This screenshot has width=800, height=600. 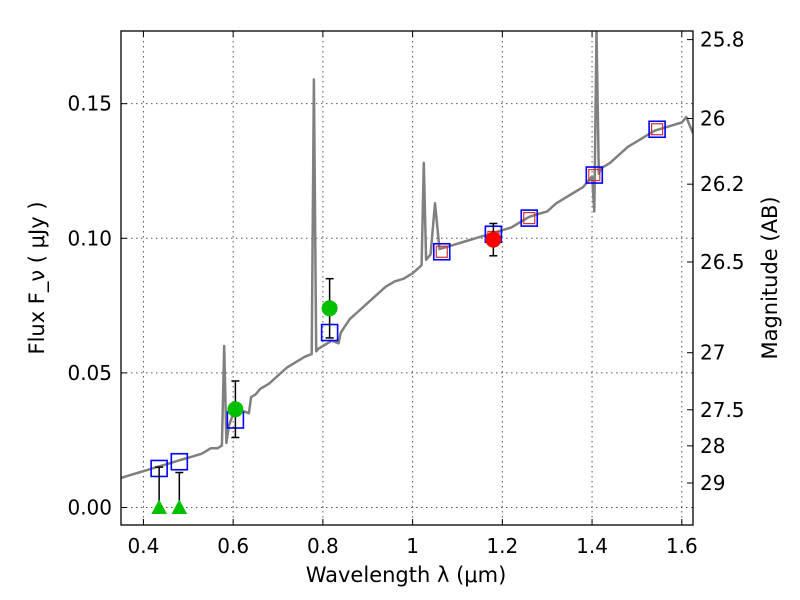 I want to click on y2-tick-label: 25.8, so click(x=722, y=40).